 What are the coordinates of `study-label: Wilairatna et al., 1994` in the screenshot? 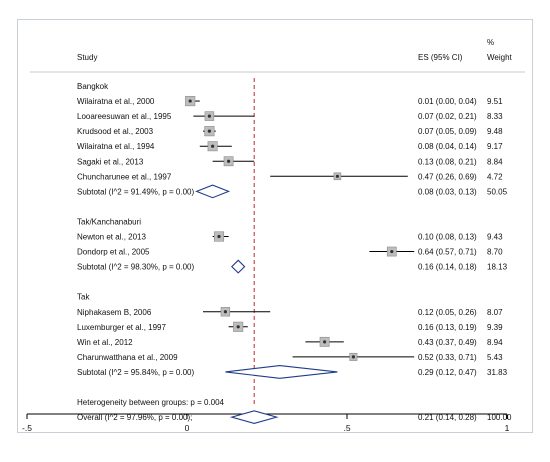 It's located at (116, 146).